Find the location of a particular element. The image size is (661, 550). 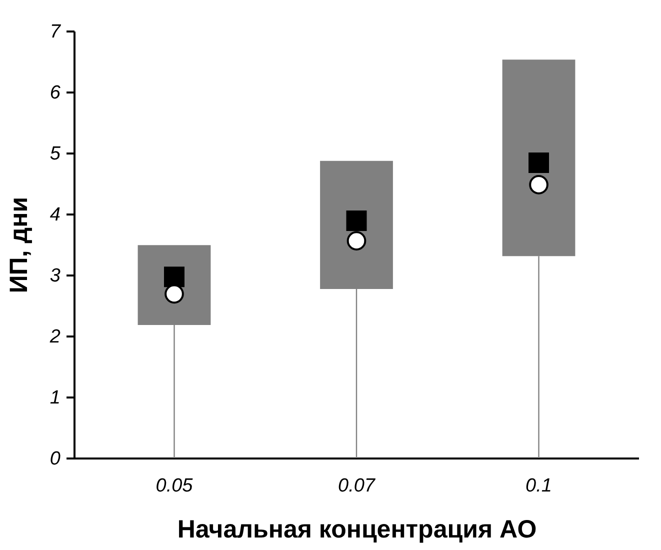

x-tick-label: 0.1 is located at coordinates (539, 486).